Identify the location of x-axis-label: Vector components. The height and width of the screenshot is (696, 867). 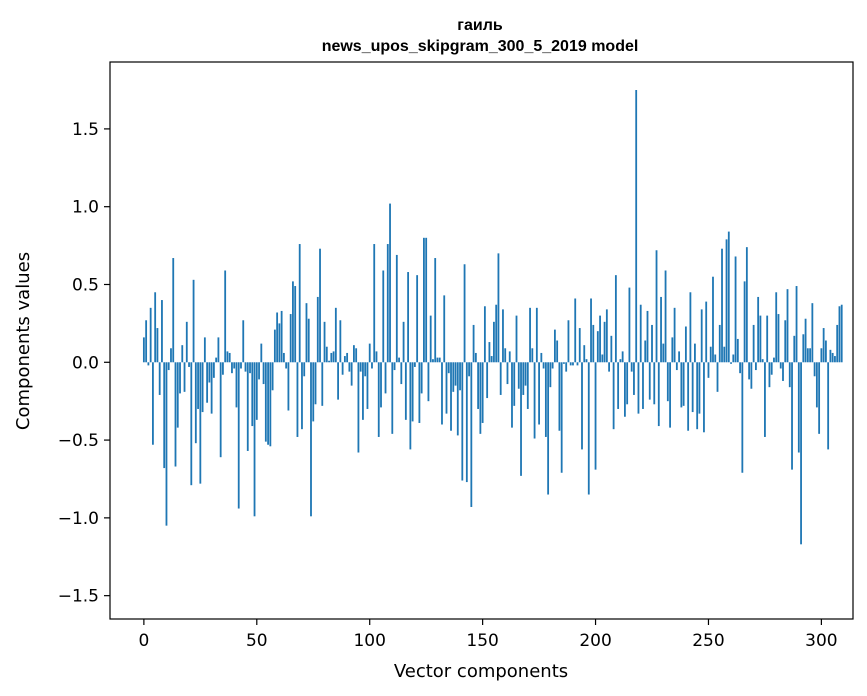
(481, 671).